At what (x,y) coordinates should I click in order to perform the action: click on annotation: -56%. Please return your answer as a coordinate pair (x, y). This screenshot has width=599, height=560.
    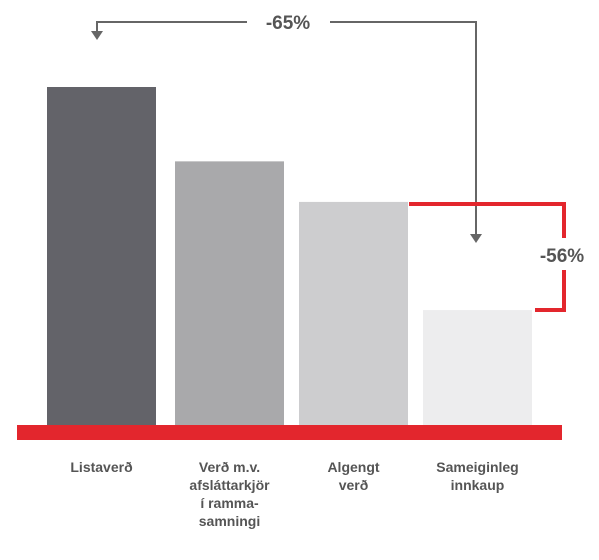
    Looking at the image, I should click on (562, 256).